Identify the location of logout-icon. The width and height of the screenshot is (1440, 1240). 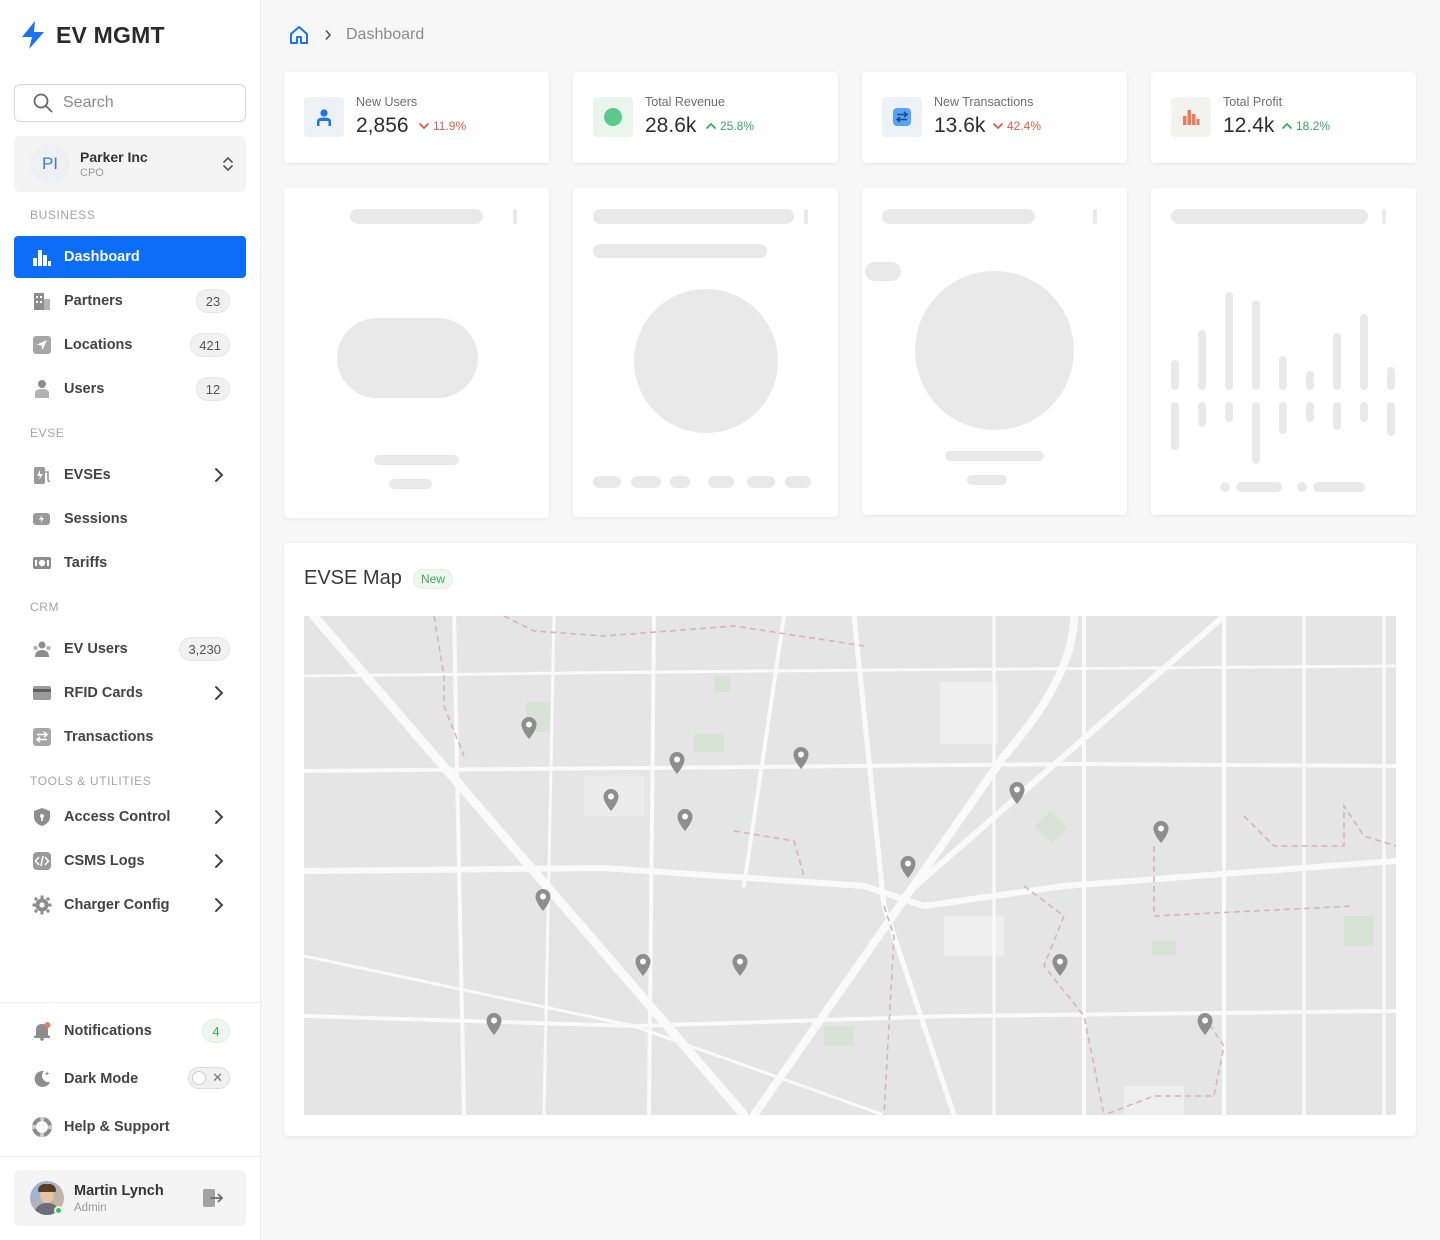
(213, 1198).